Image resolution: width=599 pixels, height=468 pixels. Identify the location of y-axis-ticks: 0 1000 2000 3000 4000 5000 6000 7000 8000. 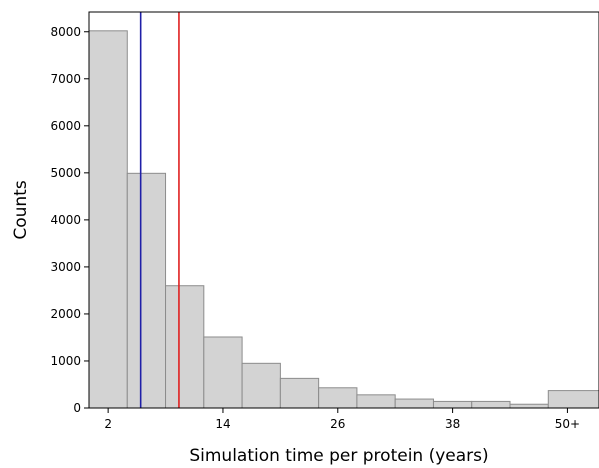
(69, 220).